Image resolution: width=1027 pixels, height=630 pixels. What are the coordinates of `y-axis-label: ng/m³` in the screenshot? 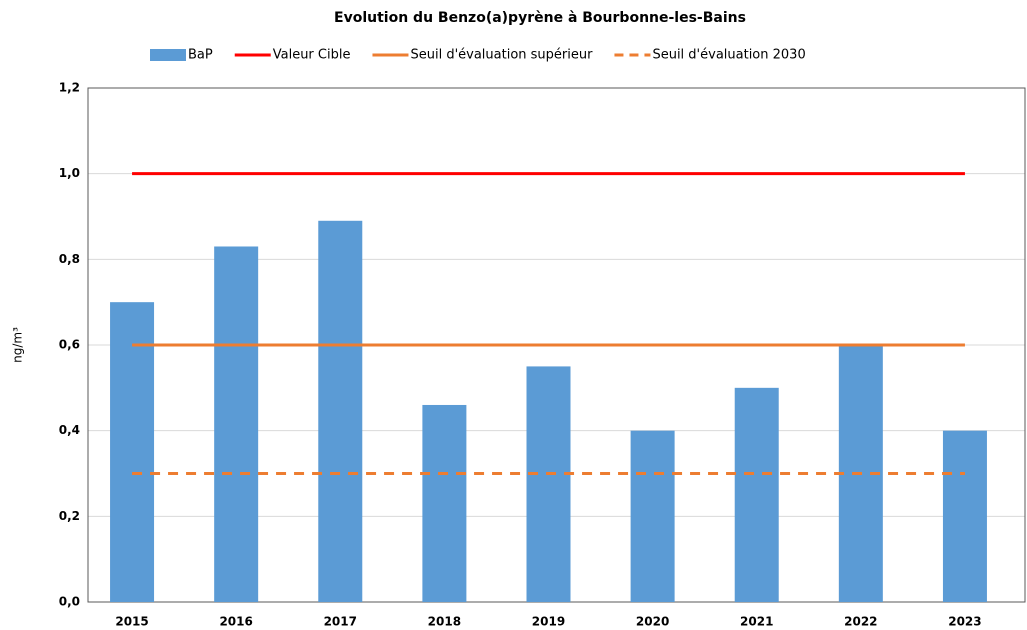 It's located at (18, 345).